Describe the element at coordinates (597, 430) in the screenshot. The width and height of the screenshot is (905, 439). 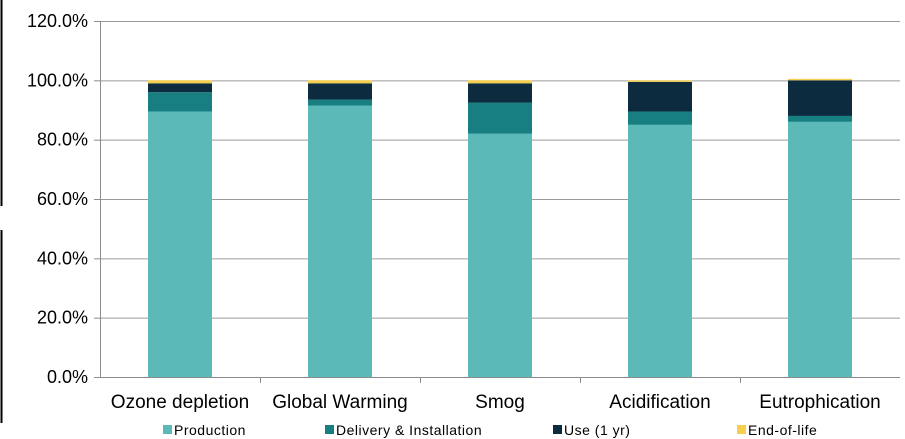
I see `legend-label: Use (1 yr)` at that location.